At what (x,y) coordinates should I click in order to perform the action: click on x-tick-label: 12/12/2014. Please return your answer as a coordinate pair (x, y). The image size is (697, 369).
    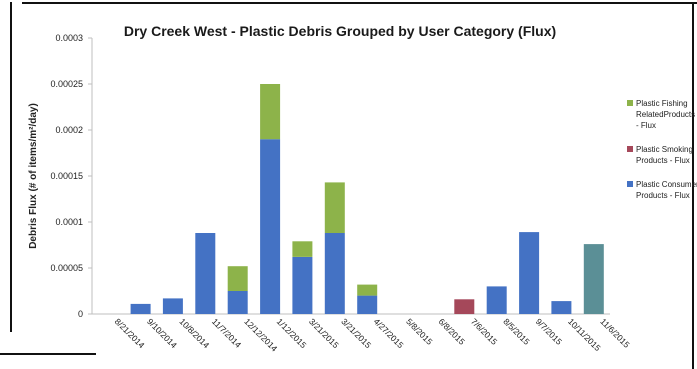
    Looking at the image, I should click on (260, 334).